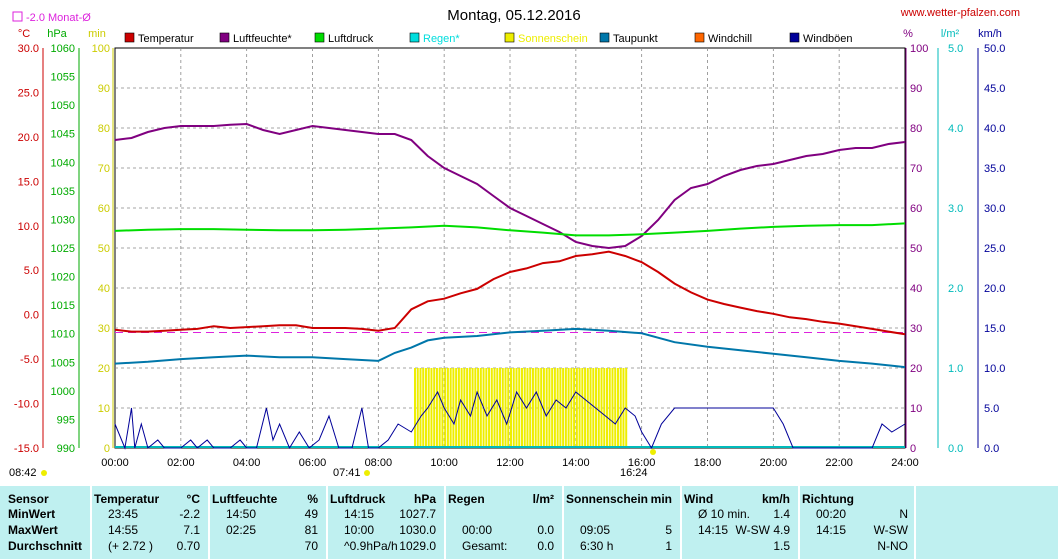 This screenshot has width=1058, height=559. I want to click on sun-tick-label: 50, so click(104, 249).